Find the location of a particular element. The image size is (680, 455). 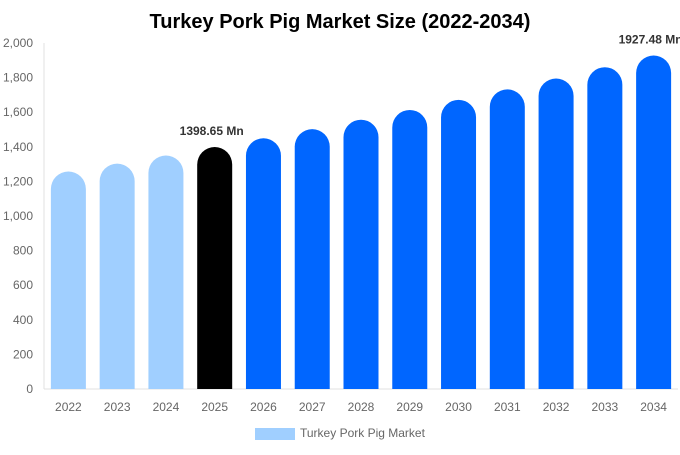

y-tick-label: 200 is located at coordinates (23, 354).